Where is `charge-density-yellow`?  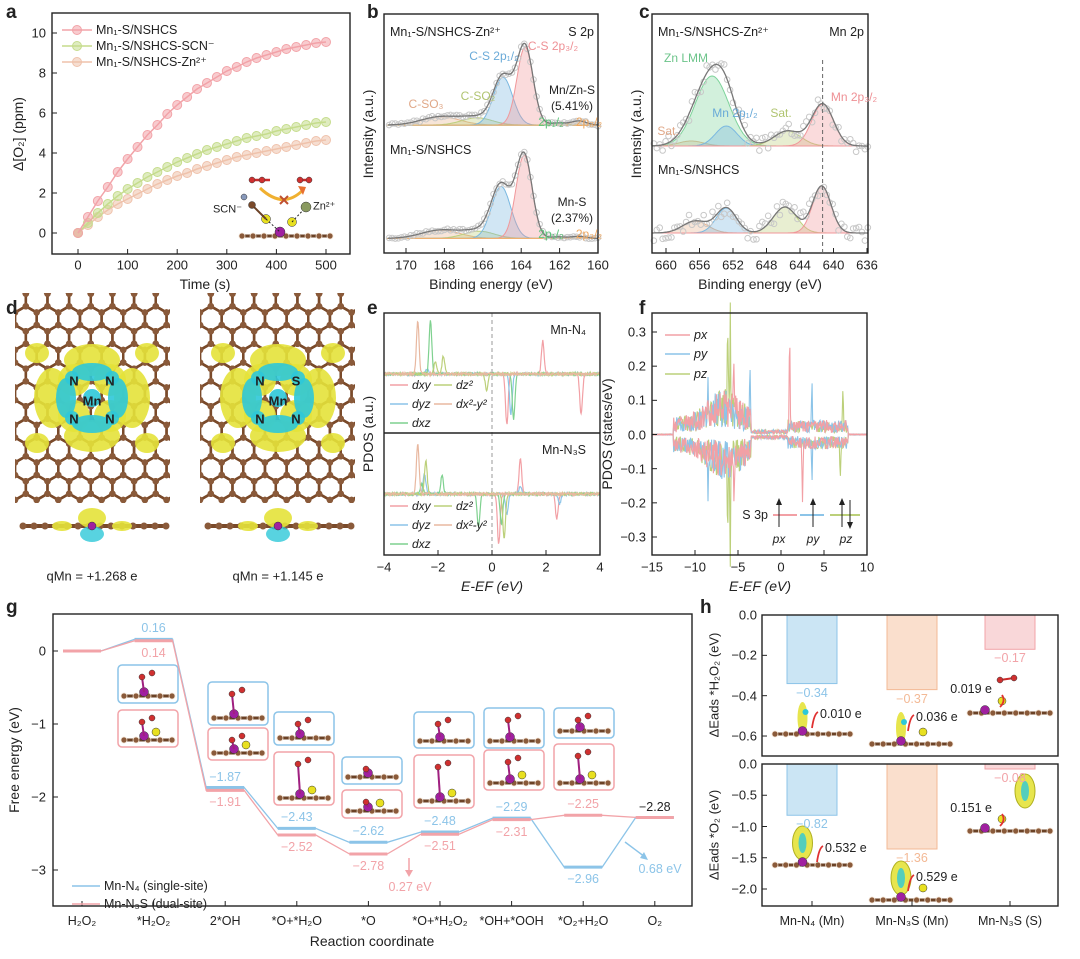 charge-density-yellow is located at coordinates (147, 443).